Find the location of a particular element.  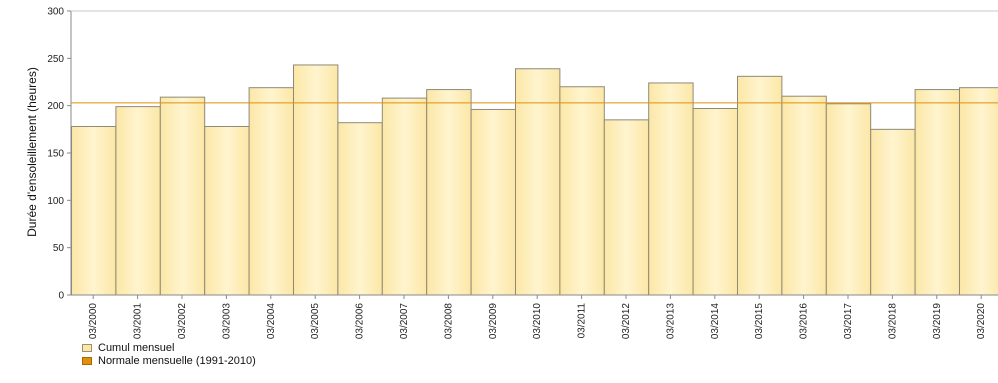

bar-03/2014 is located at coordinates (715, 202).